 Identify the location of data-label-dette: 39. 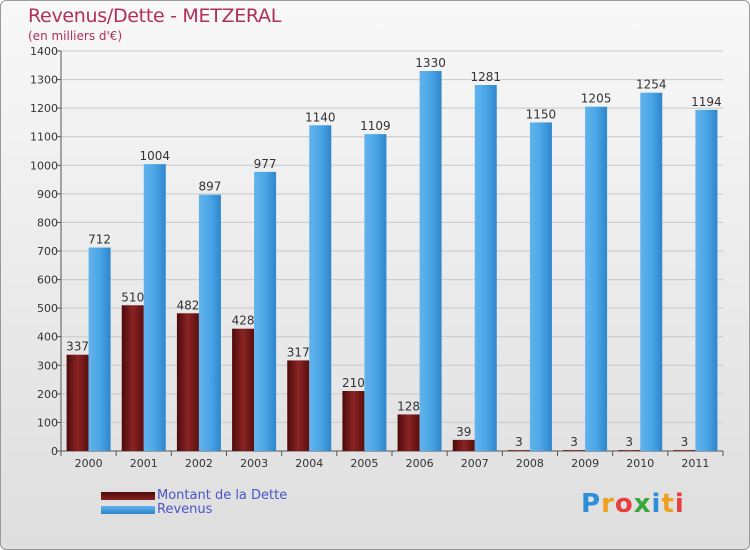
(463, 432).